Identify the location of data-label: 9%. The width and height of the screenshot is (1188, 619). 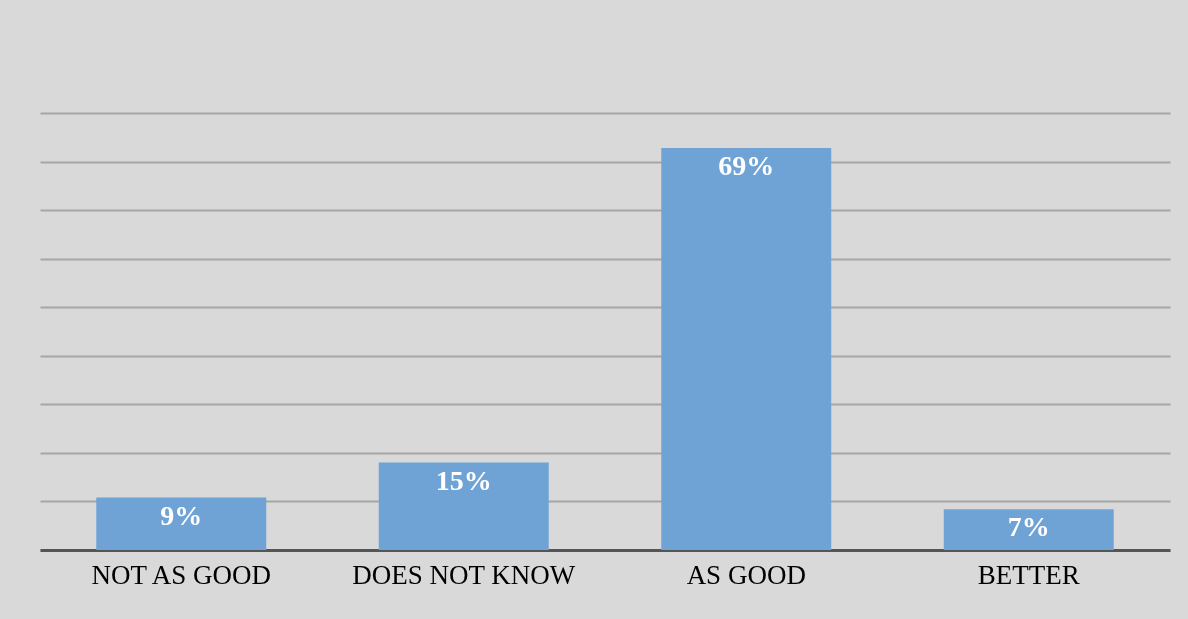
(181, 515).